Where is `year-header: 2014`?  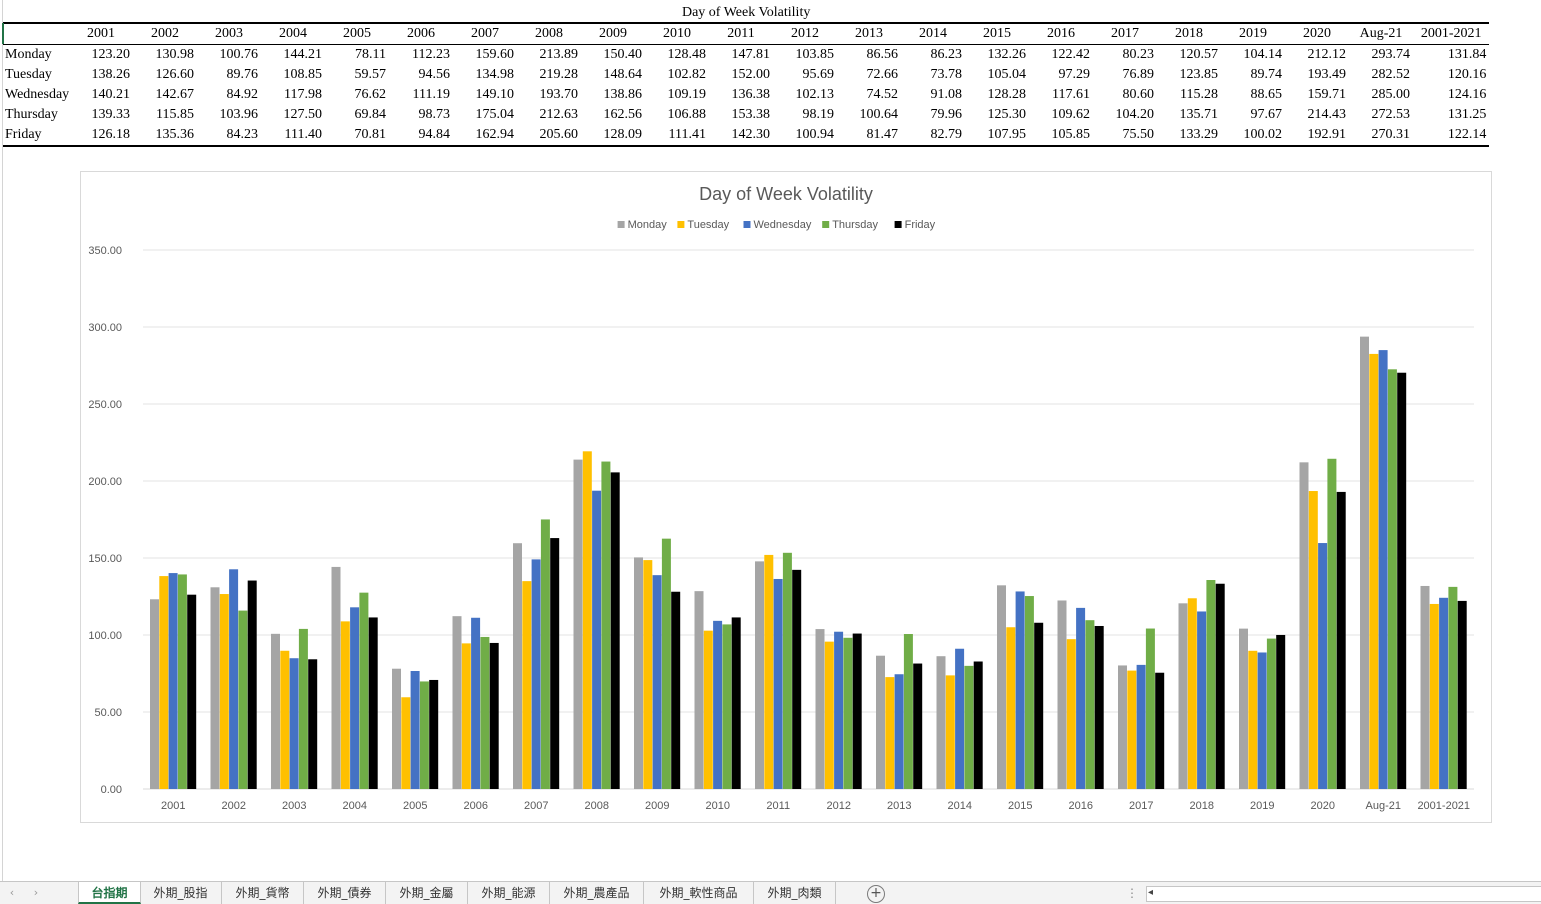
year-header: 2014 is located at coordinates (933, 33).